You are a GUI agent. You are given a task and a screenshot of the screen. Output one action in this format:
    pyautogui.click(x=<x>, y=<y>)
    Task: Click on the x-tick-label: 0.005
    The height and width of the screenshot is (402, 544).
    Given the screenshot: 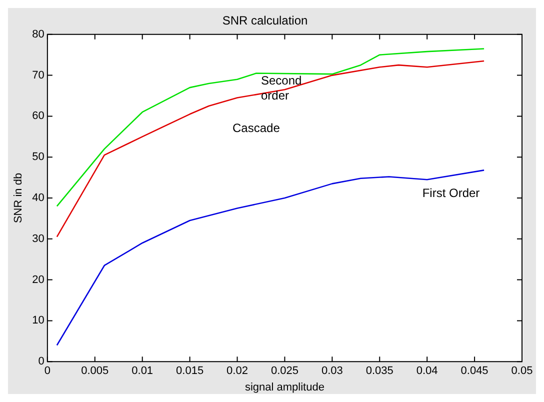 What is the action you would take?
    pyautogui.click(x=95, y=371)
    